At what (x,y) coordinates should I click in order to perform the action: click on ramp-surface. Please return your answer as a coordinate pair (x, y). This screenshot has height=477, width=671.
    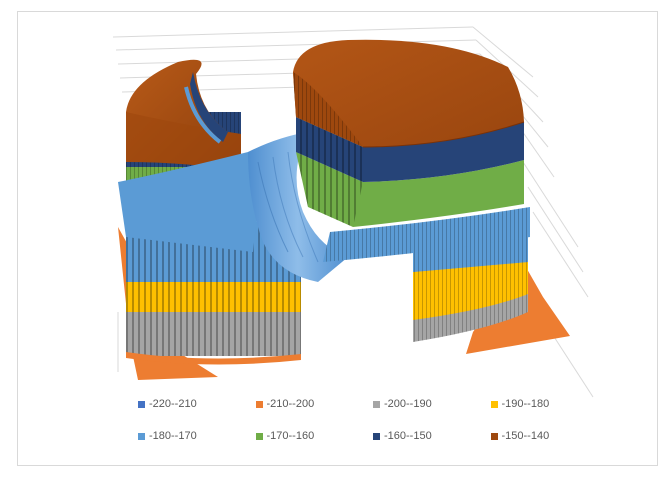
    Looking at the image, I should click on (233, 207).